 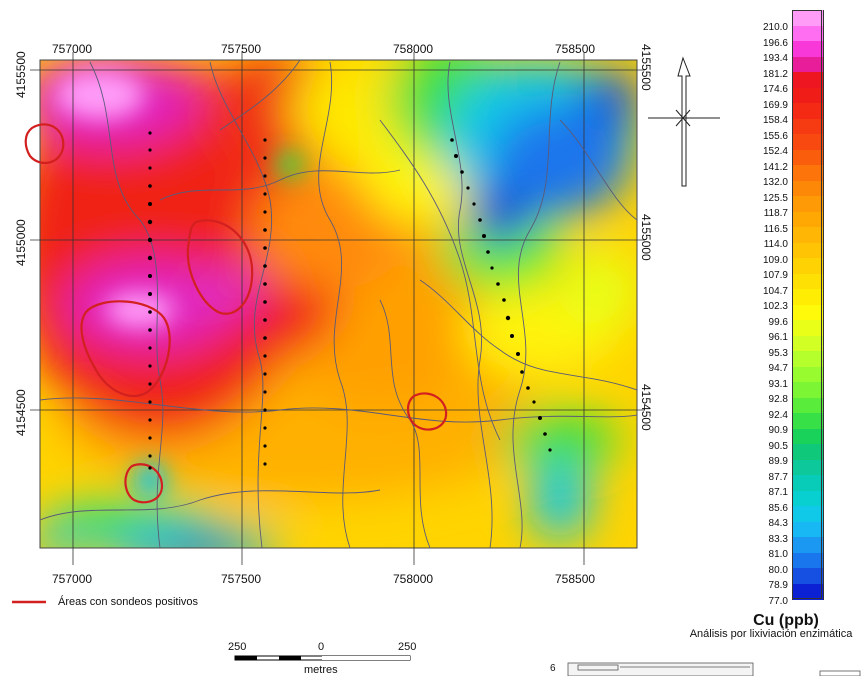 I want to click on colorbar-value-label: 118.7, so click(x=775, y=213).